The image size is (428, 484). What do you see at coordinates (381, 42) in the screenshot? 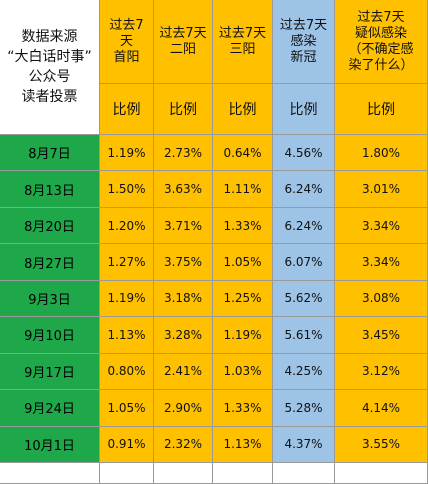
I see `column-header: 过去7天 疑似感染 （不确定感 染了什么）` at bounding box center [381, 42].